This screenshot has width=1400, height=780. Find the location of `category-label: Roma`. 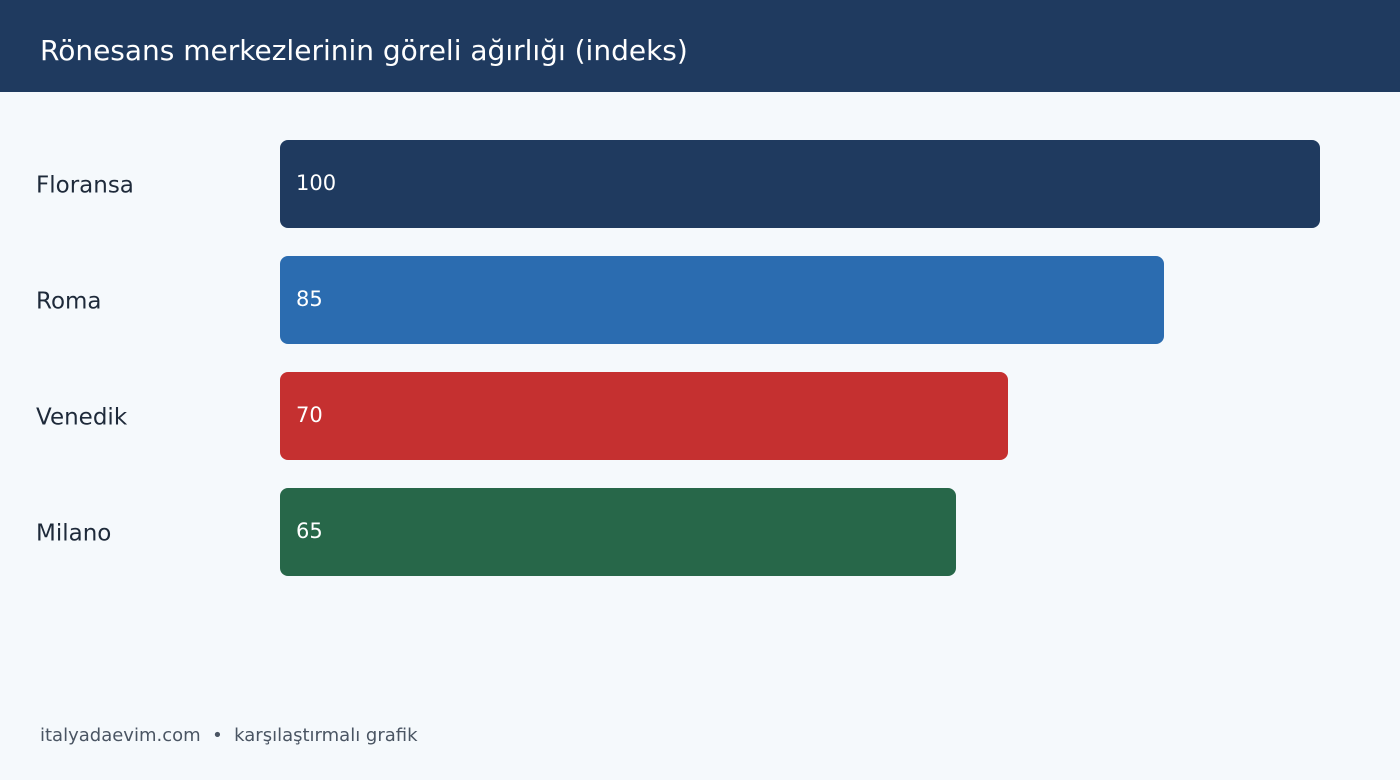

category-label: Roma is located at coordinates (69, 302).